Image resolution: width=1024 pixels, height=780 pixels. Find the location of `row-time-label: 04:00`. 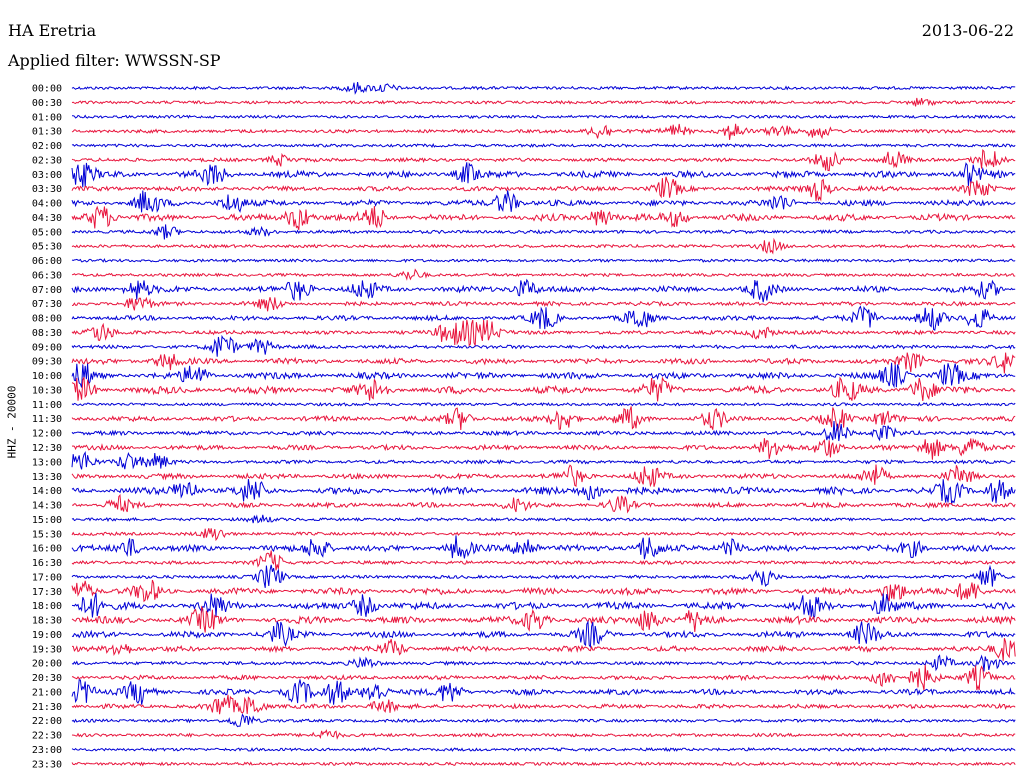

row-time-label: 04:00 is located at coordinates (47, 204).